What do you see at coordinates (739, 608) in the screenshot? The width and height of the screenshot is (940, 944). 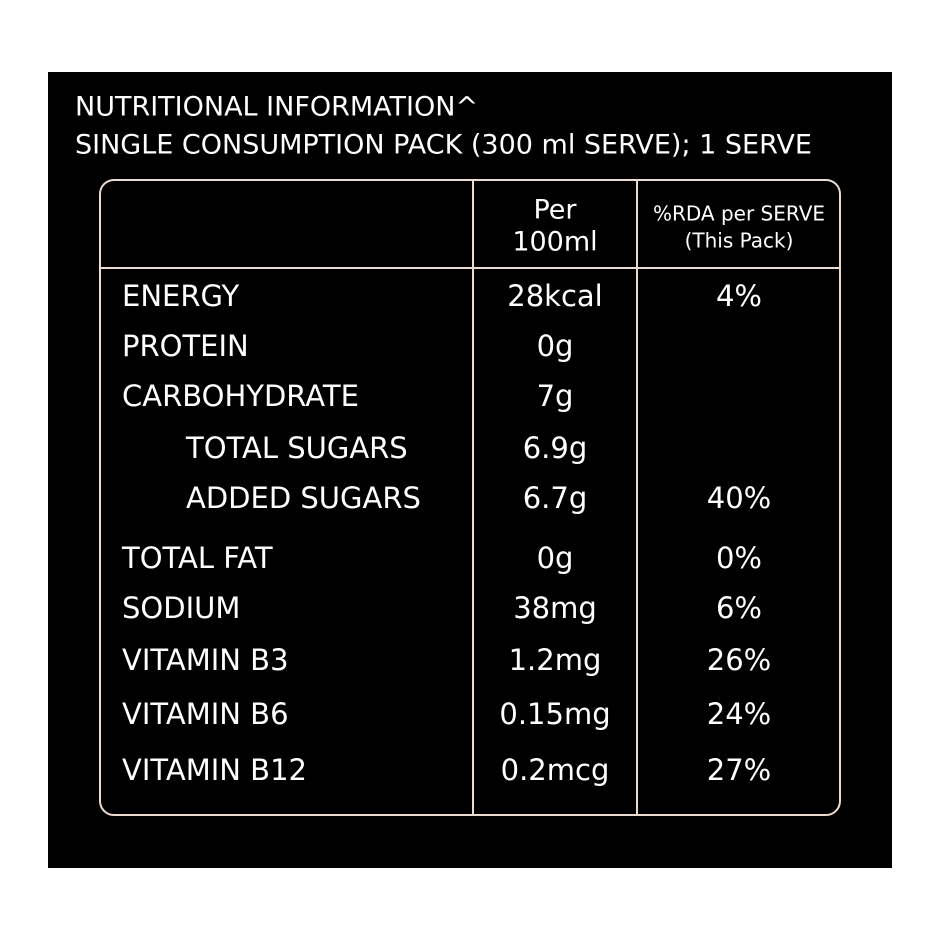 I see `rda-value: 6%` at bounding box center [739, 608].